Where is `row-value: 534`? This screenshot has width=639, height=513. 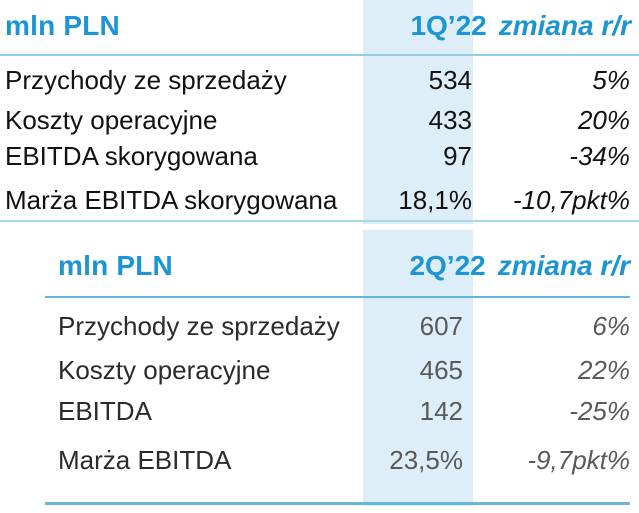
row-value: 534 is located at coordinates (450, 80).